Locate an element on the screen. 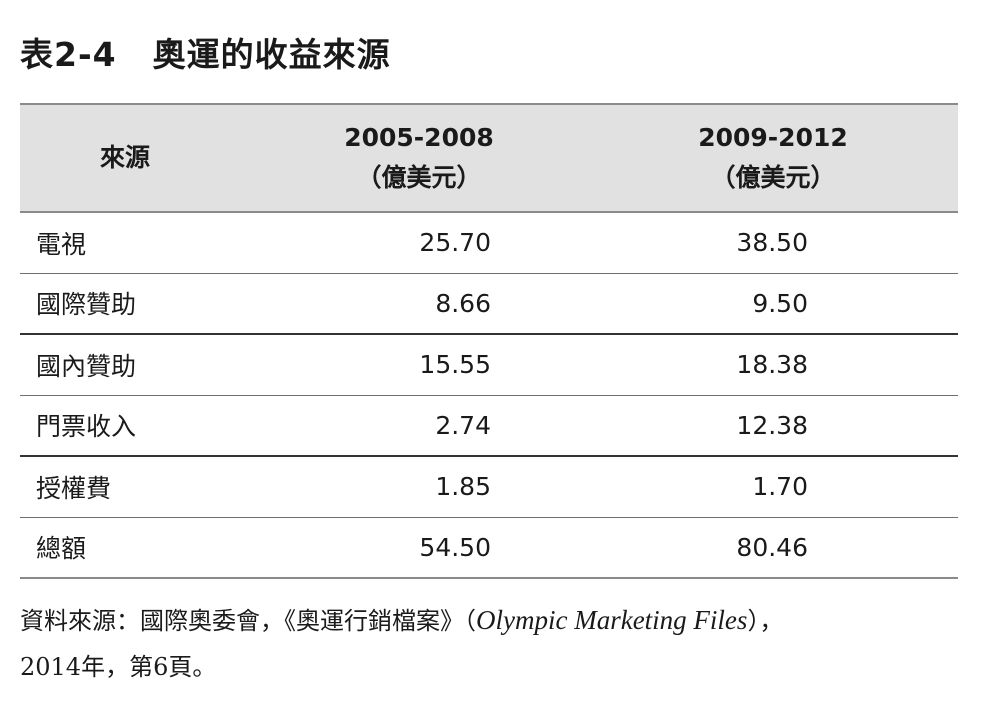 This screenshot has width=1000, height=713. table-row-total: 總額 54.50 80.46 is located at coordinates (489, 548).